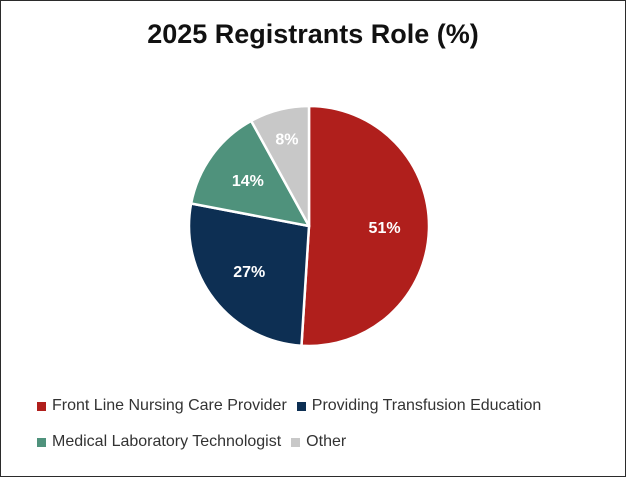 This screenshot has height=477, width=626. I want to click on legend-label: Medical Laboratory Technologist, so click(167, 441).